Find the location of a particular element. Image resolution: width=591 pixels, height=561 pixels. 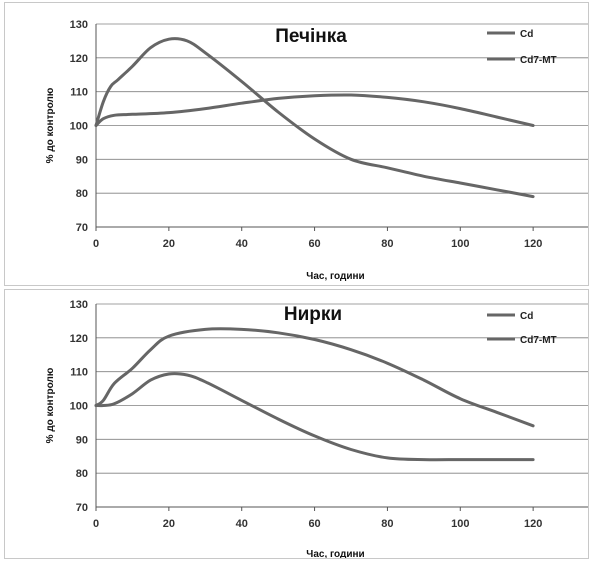

chart-title: Нирки is located at coordinates (313, 314).